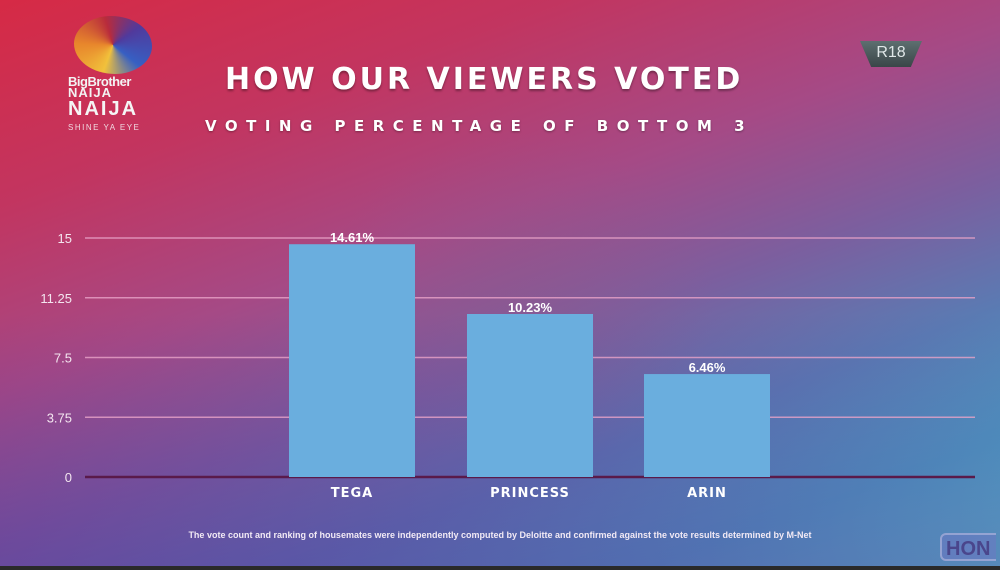 The height and width of the screenshot is (570, 1000). I want to click on y-tick-label: 11.25, so click(56, 298).